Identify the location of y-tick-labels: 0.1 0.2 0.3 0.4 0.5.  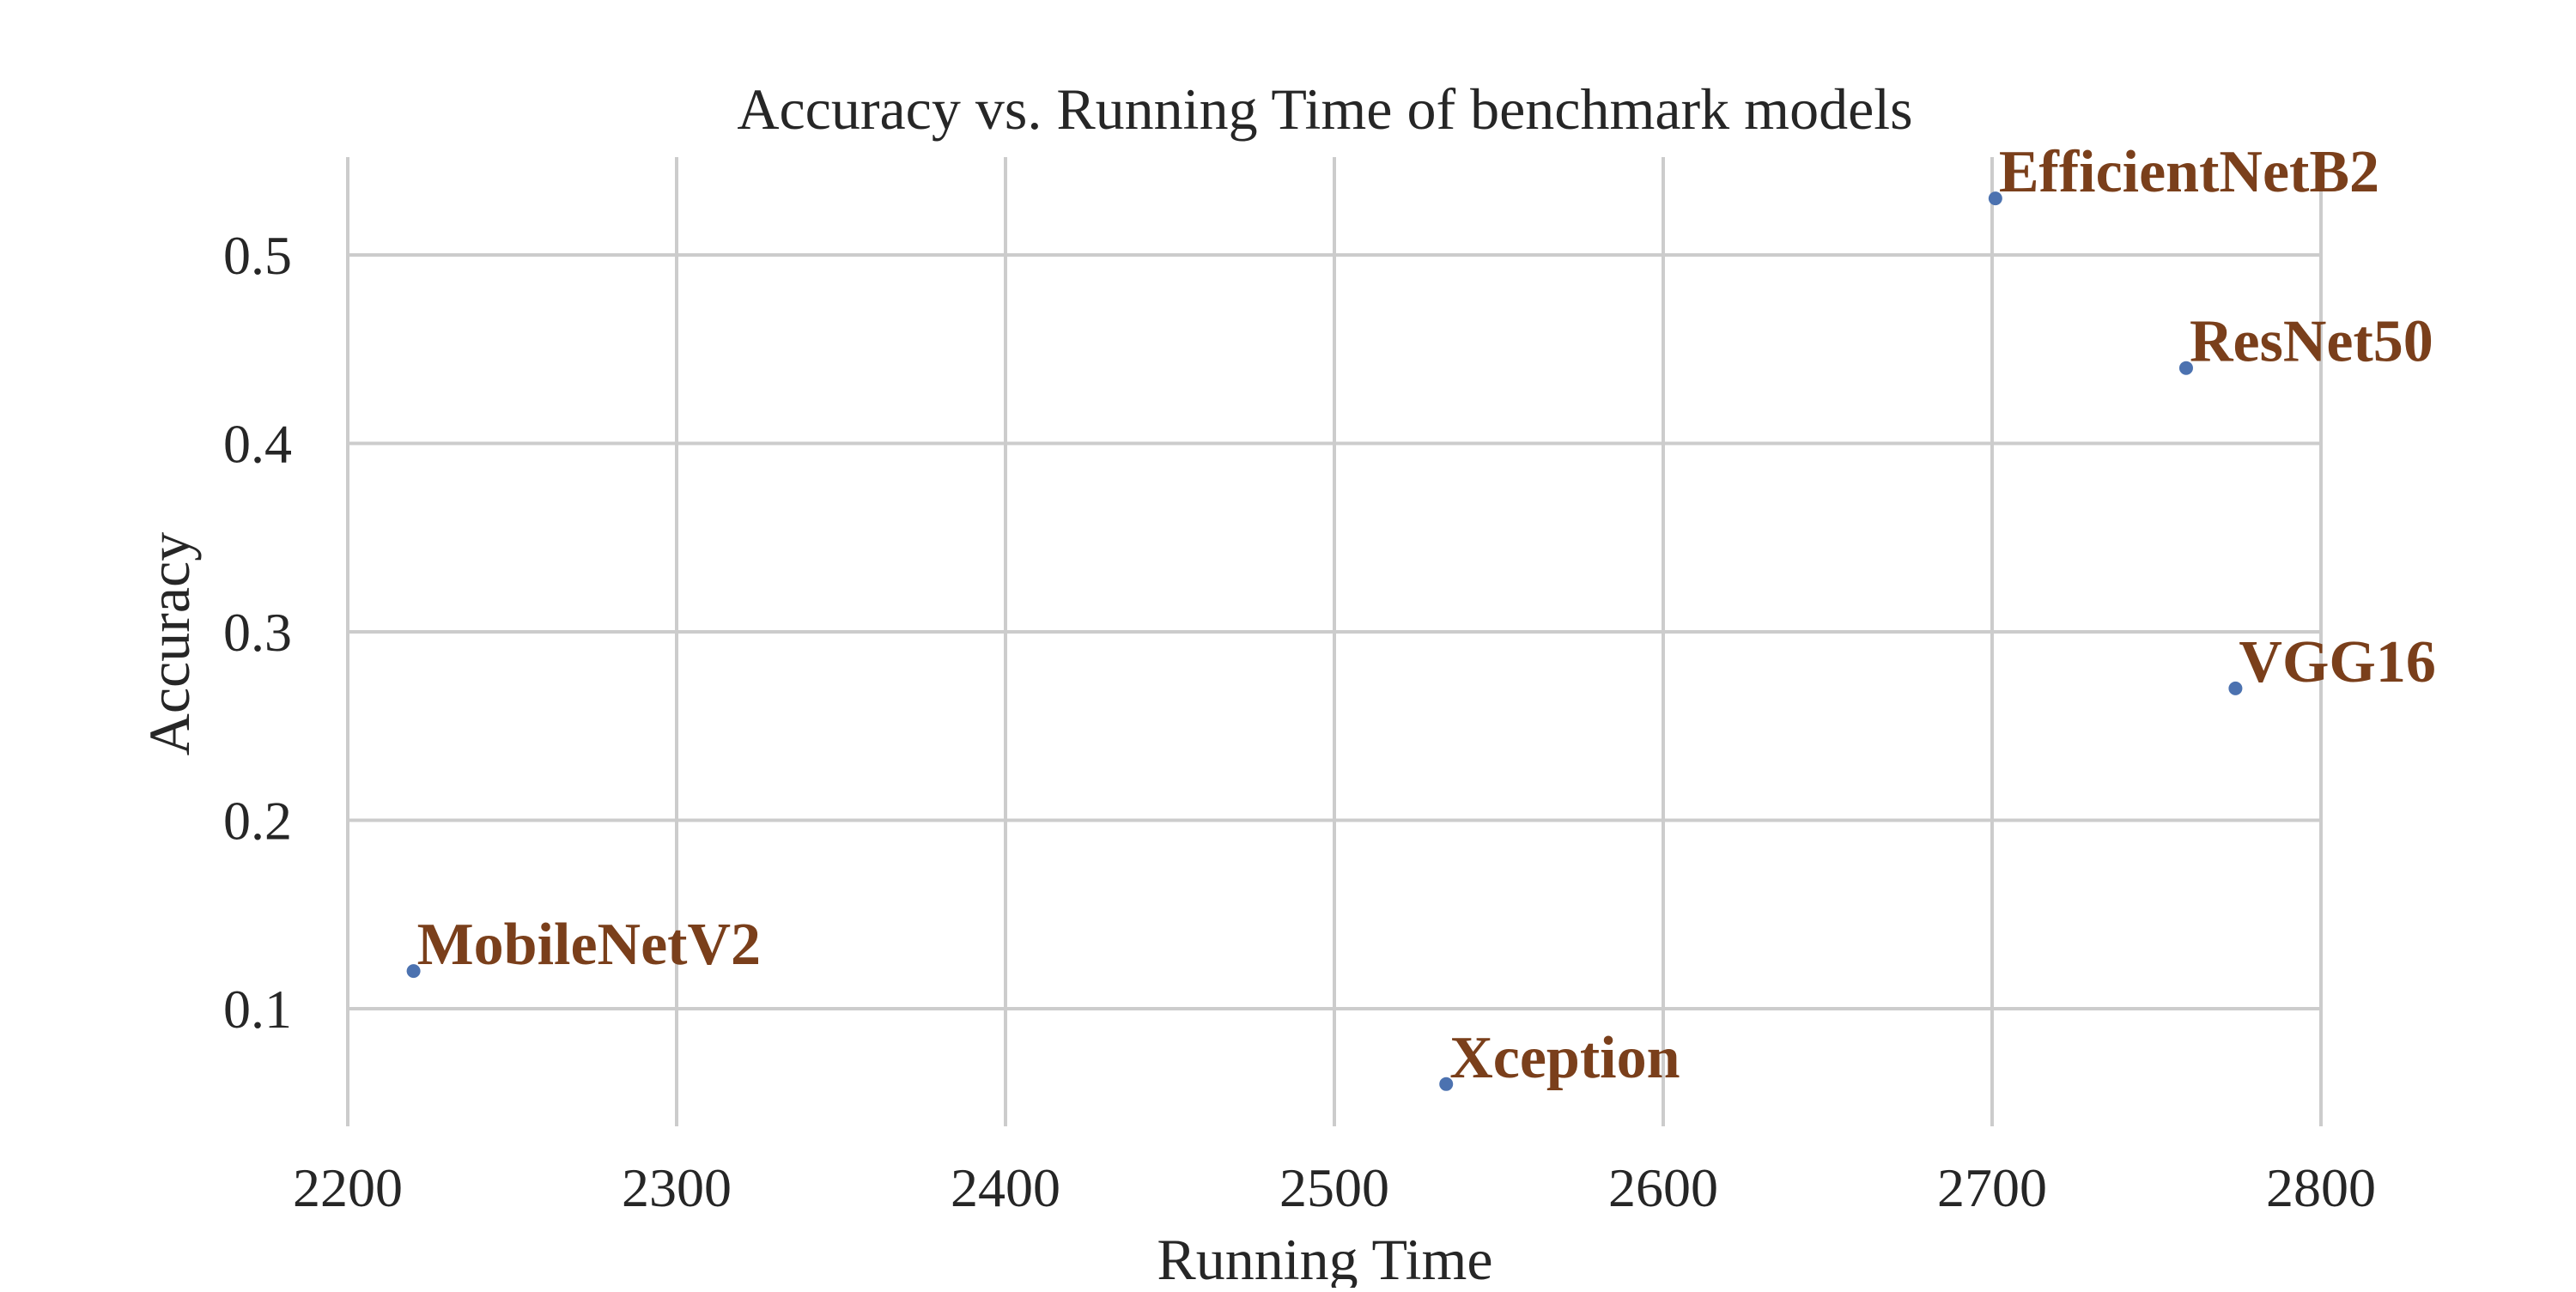
(258, 632).